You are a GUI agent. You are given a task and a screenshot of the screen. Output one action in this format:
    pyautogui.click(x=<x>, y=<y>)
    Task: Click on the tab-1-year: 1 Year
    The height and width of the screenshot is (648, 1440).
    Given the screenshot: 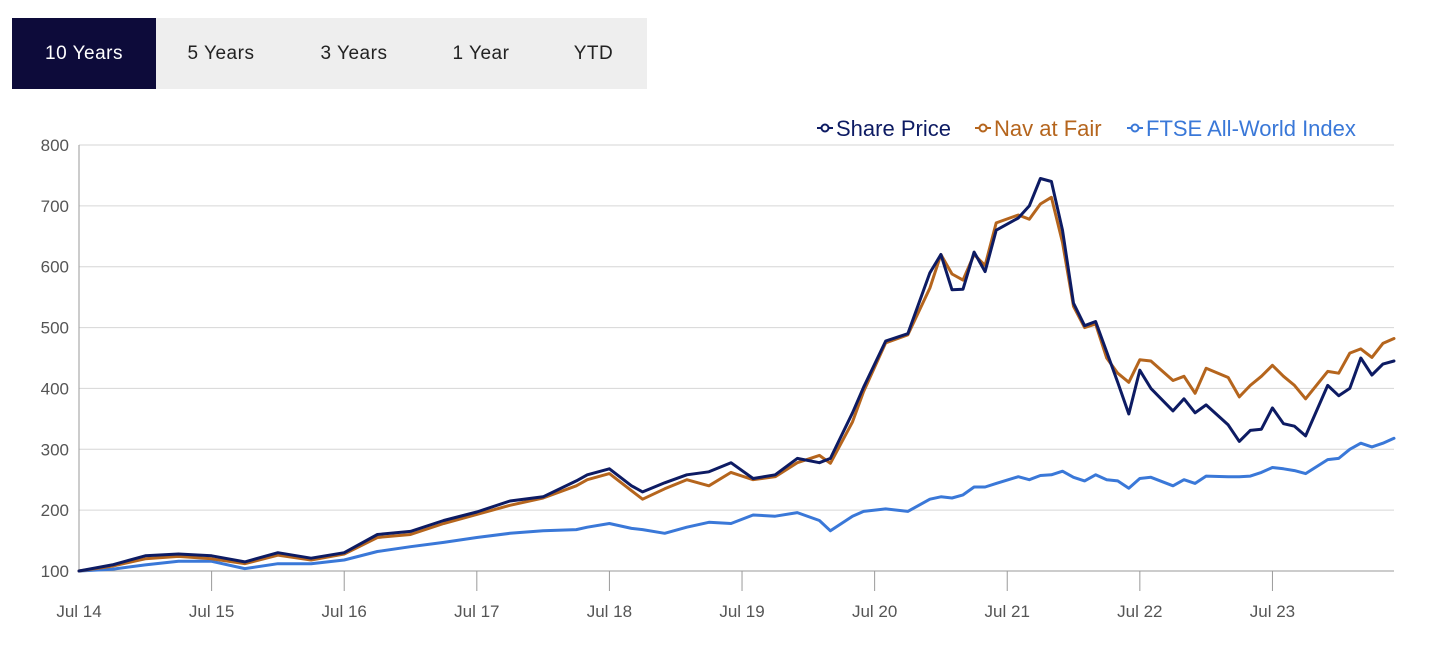 What is the action you would take?
    pyautogui.click(x=481, y=53)
    